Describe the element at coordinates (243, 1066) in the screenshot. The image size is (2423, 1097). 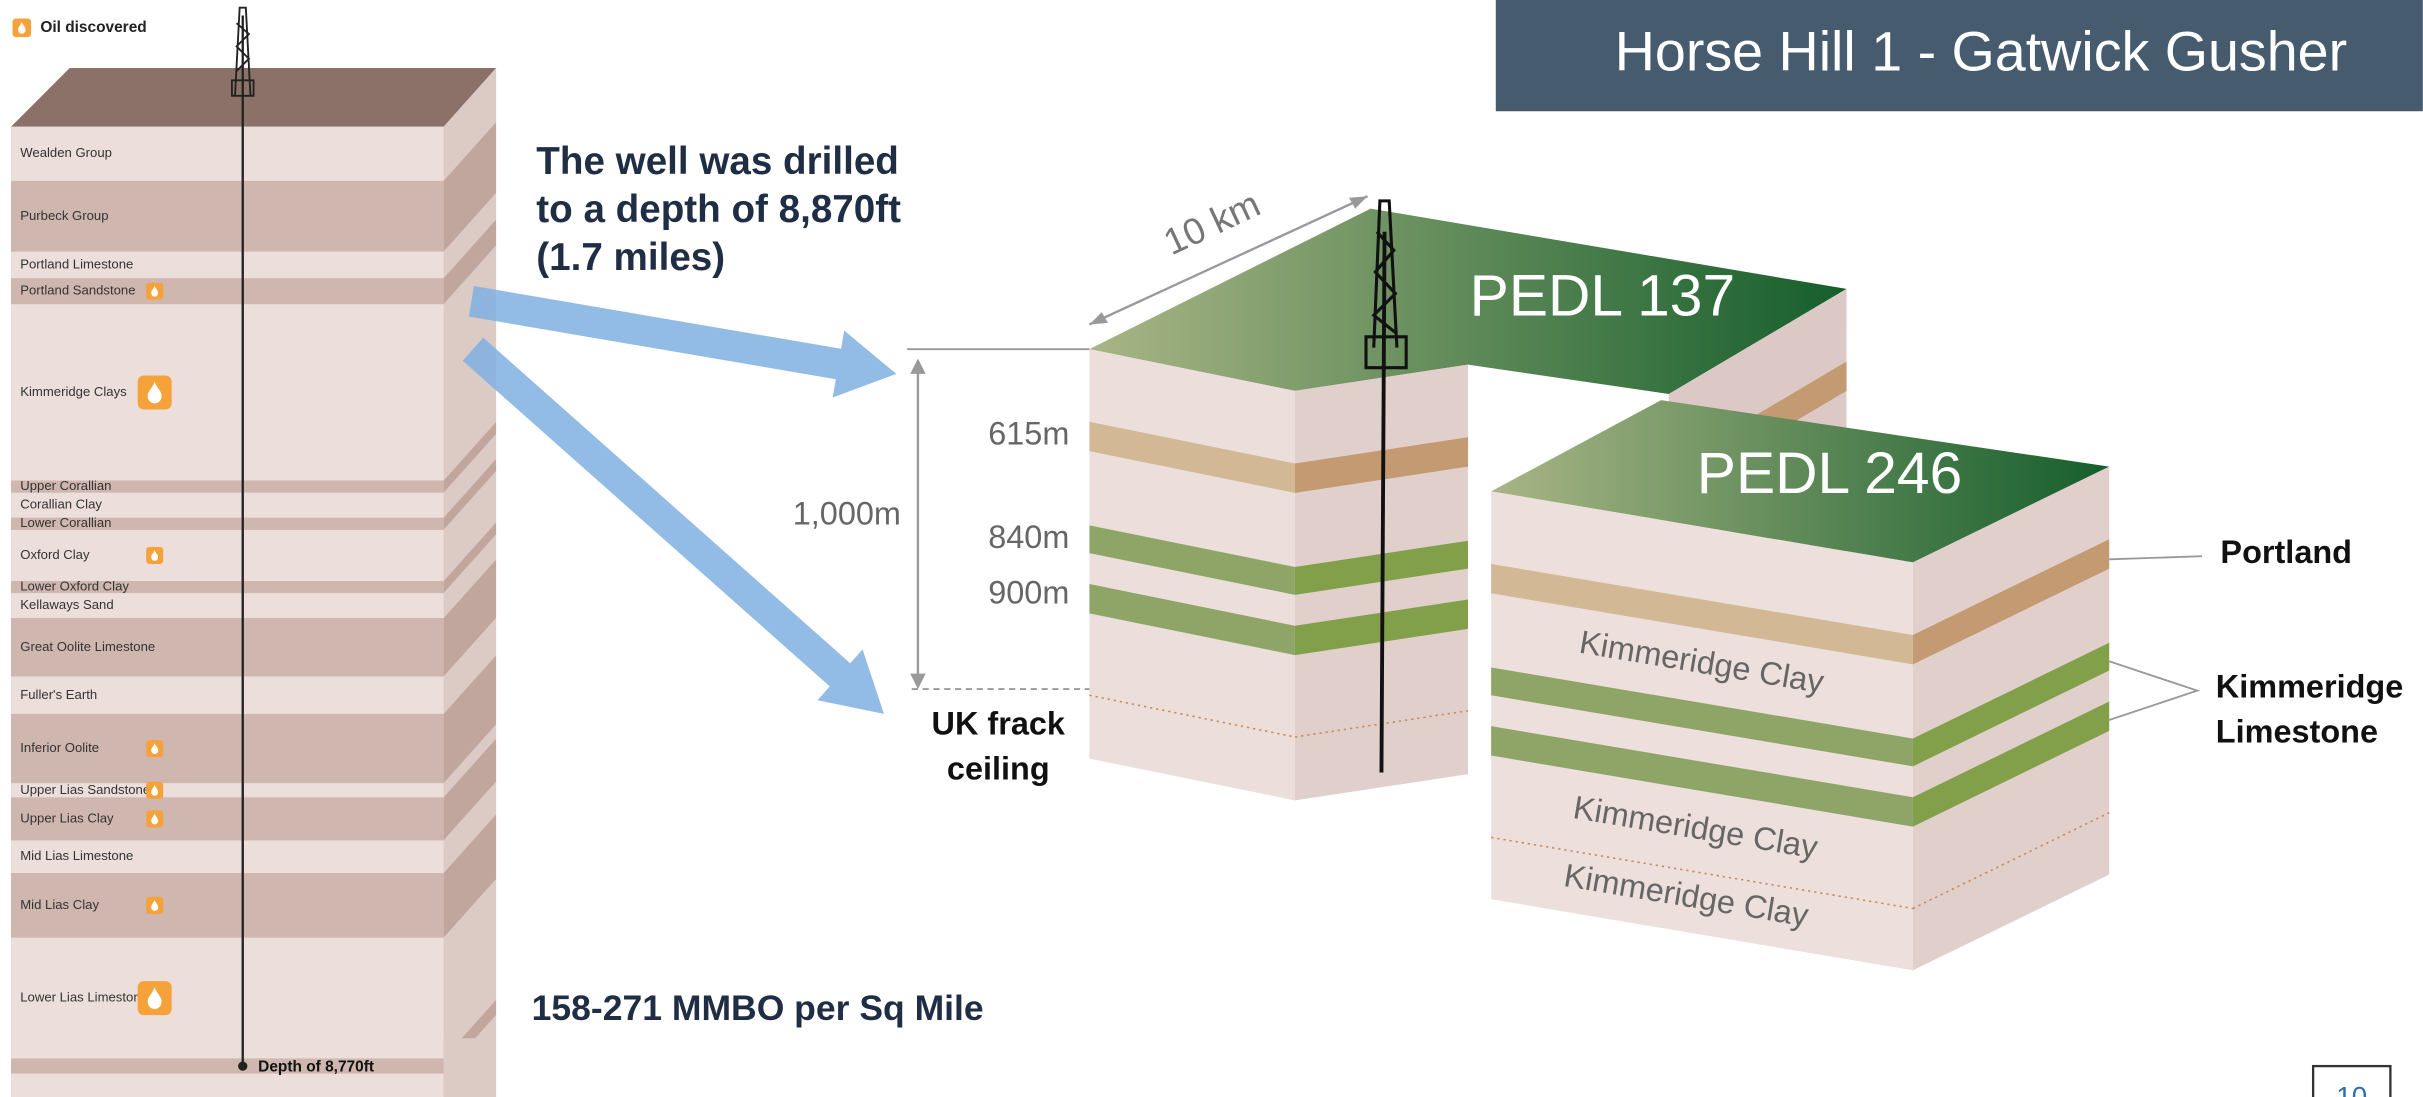
I see `well-bottom` at that location.